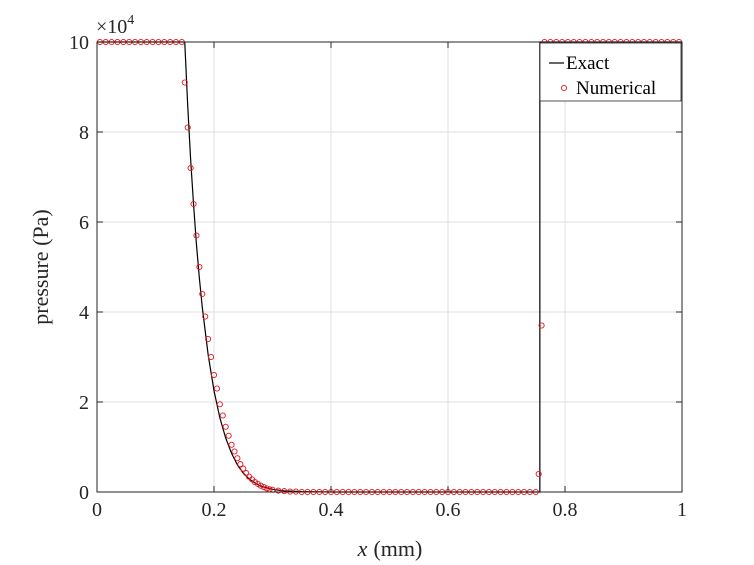  Describe the element at coordinates (214, 510) in the screenshot. I see `x-tick-label: 0.2` at that location.